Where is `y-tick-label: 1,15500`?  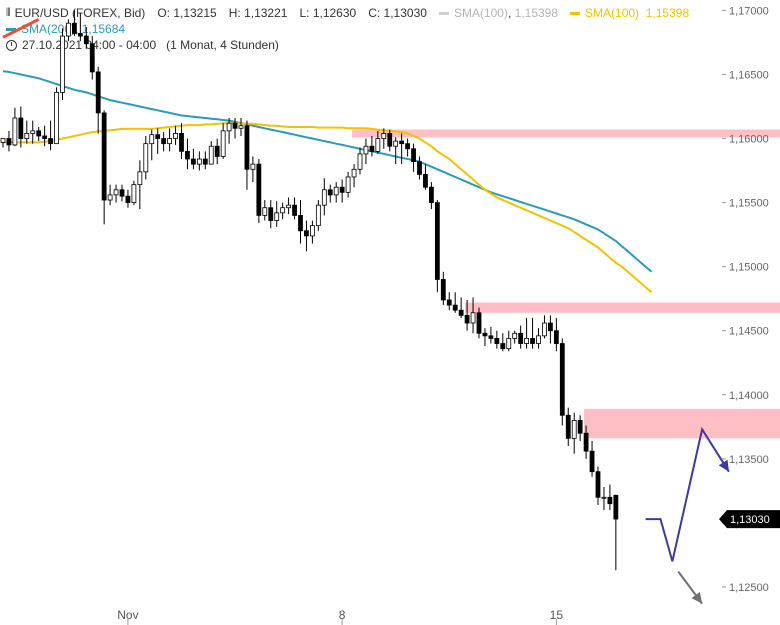
y-tick-label: 1,15500 is located at coordinates (749, 204).